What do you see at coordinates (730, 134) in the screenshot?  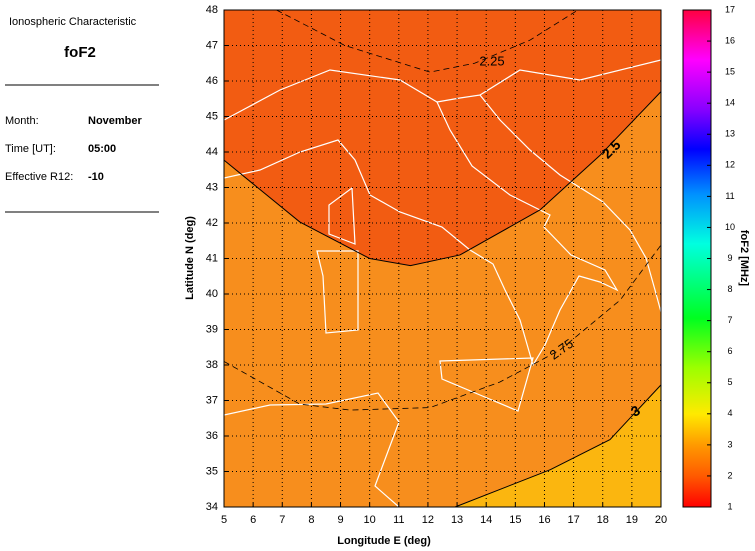 I see `colorbar-tick-label: 13` at bounding box center [730, 134].